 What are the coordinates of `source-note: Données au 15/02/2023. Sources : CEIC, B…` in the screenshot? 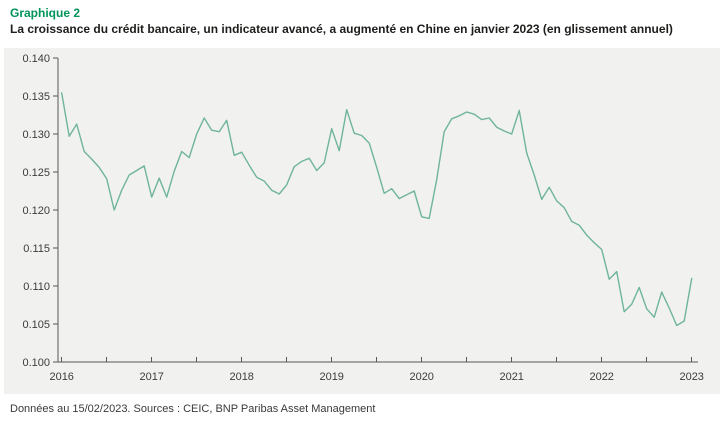 It's located at (193, 409).